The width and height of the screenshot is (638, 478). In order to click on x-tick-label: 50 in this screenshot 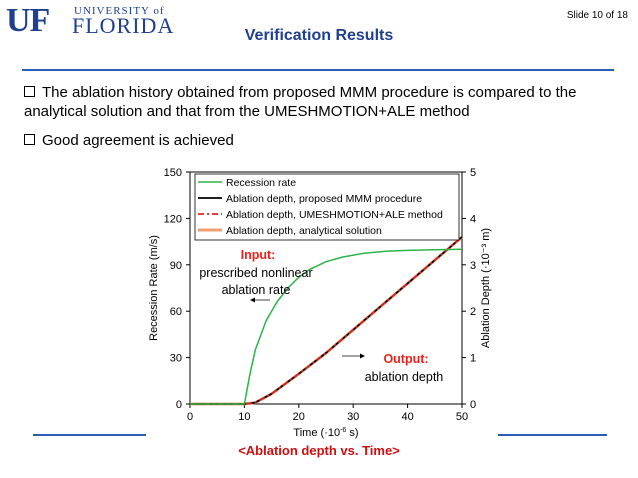, I will do `click(462, 417)`.